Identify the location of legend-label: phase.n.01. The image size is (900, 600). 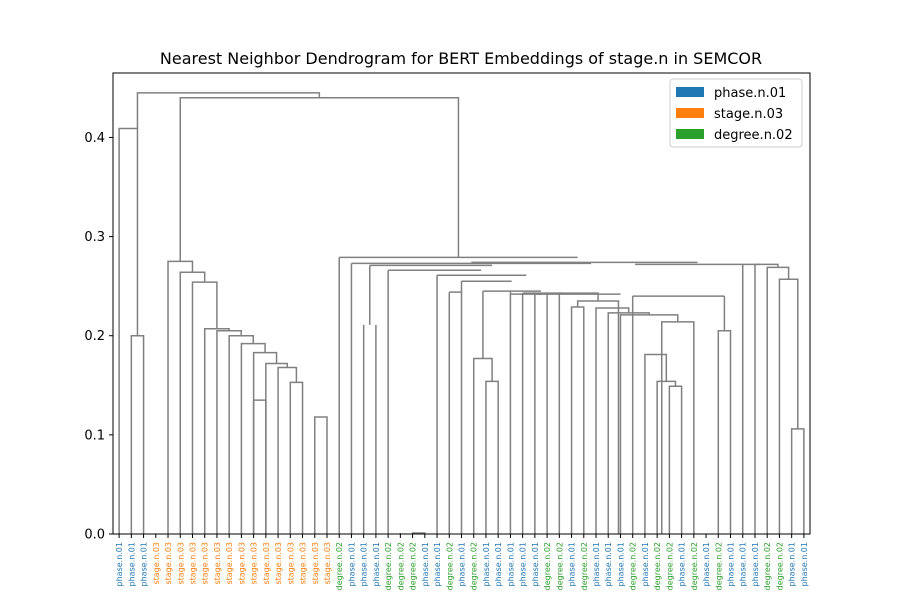
(750, 93).